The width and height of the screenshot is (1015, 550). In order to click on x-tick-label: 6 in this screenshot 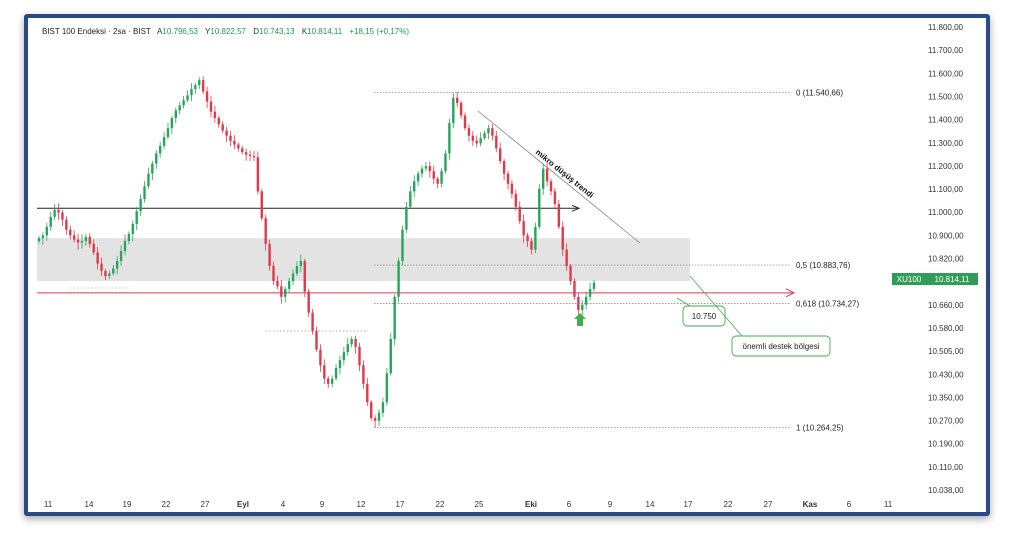, I will do `click(569, 504)`.